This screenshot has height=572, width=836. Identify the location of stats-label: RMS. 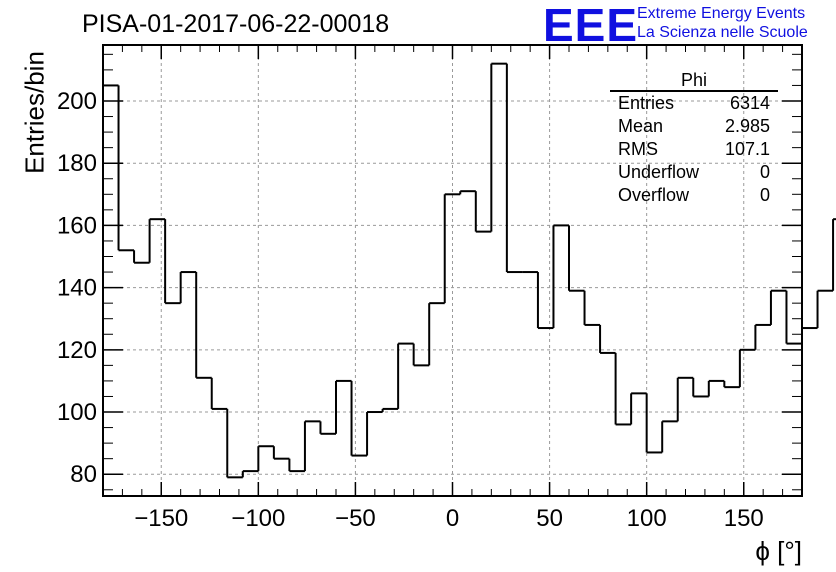
(638, 149).